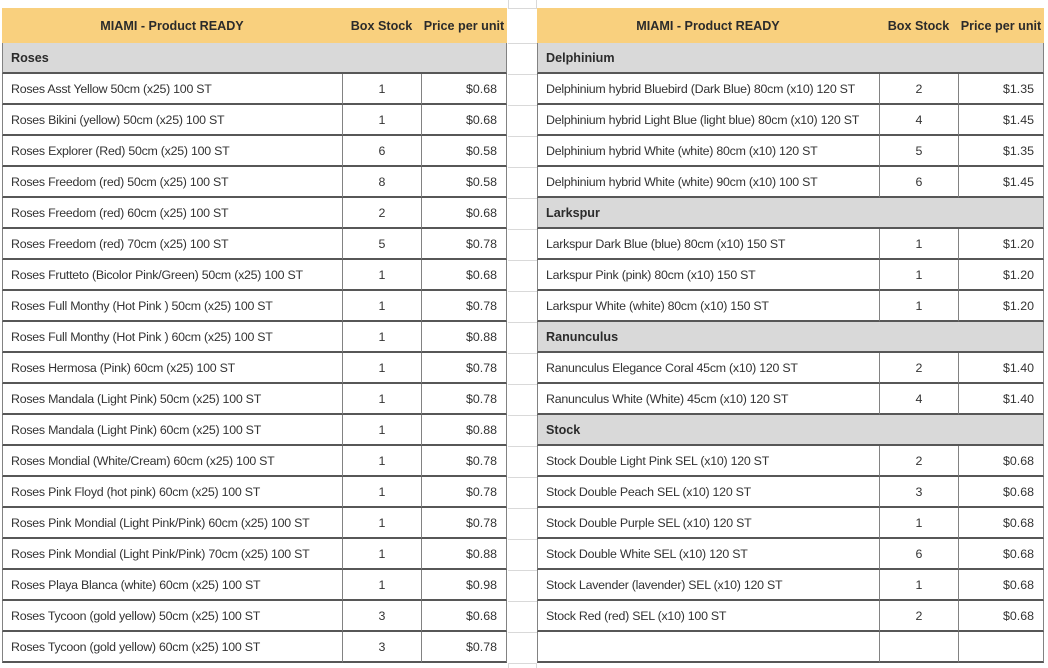 The height and width of the screenshot is (668, 1048). I want to click on product-cell: Stock Double Peach SEL (x10) 120 ST, so click(708, 492).